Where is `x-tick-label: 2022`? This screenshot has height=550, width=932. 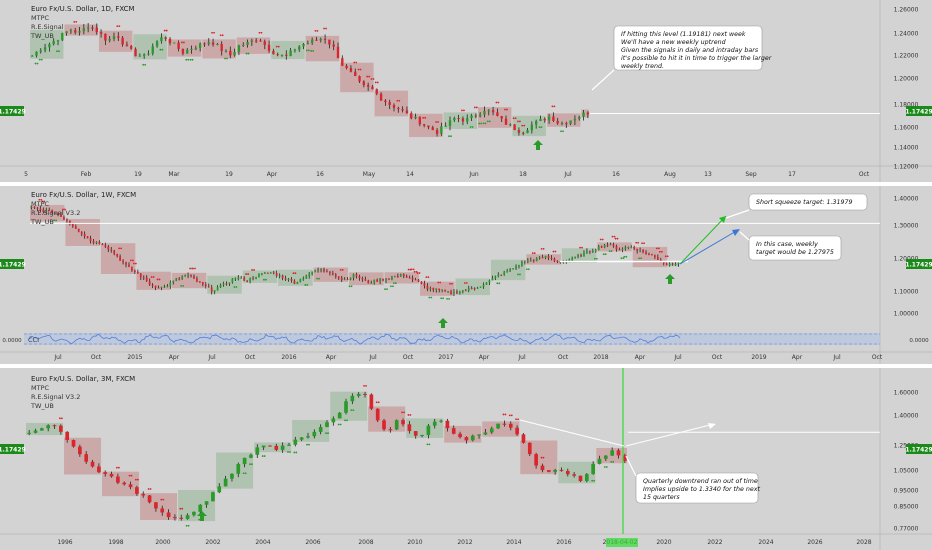 x-tick-label: 2022 is located at coordinates (714, 542).